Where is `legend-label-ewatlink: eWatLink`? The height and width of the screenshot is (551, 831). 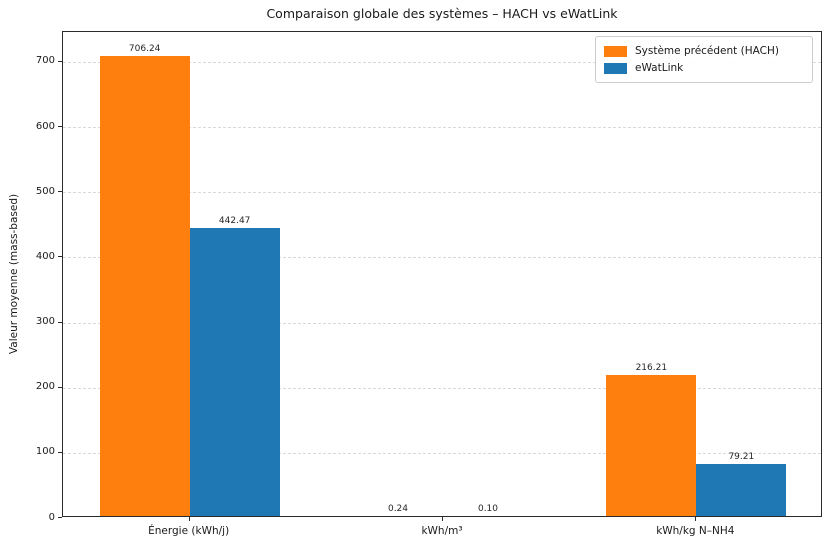 legend-label-ewatlink: eWatLink is located at coordinates (659, 68).